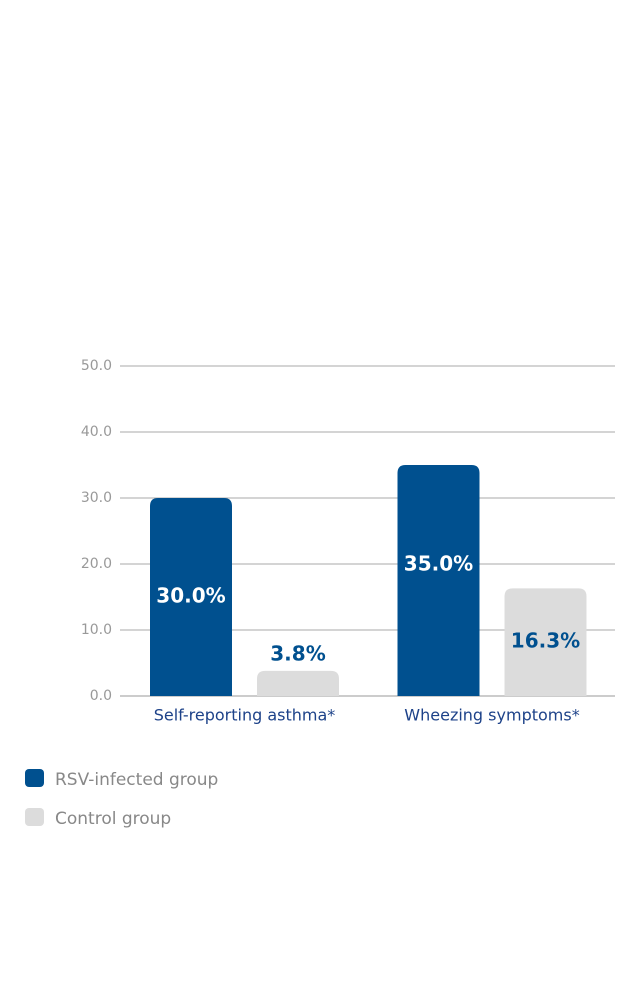 This screenshot has width=640, height=1000. What do you see at coordinates (96, 432) in the screenshot?
I see `y-tick-label: 40.0` at bounding box center [96, 432].